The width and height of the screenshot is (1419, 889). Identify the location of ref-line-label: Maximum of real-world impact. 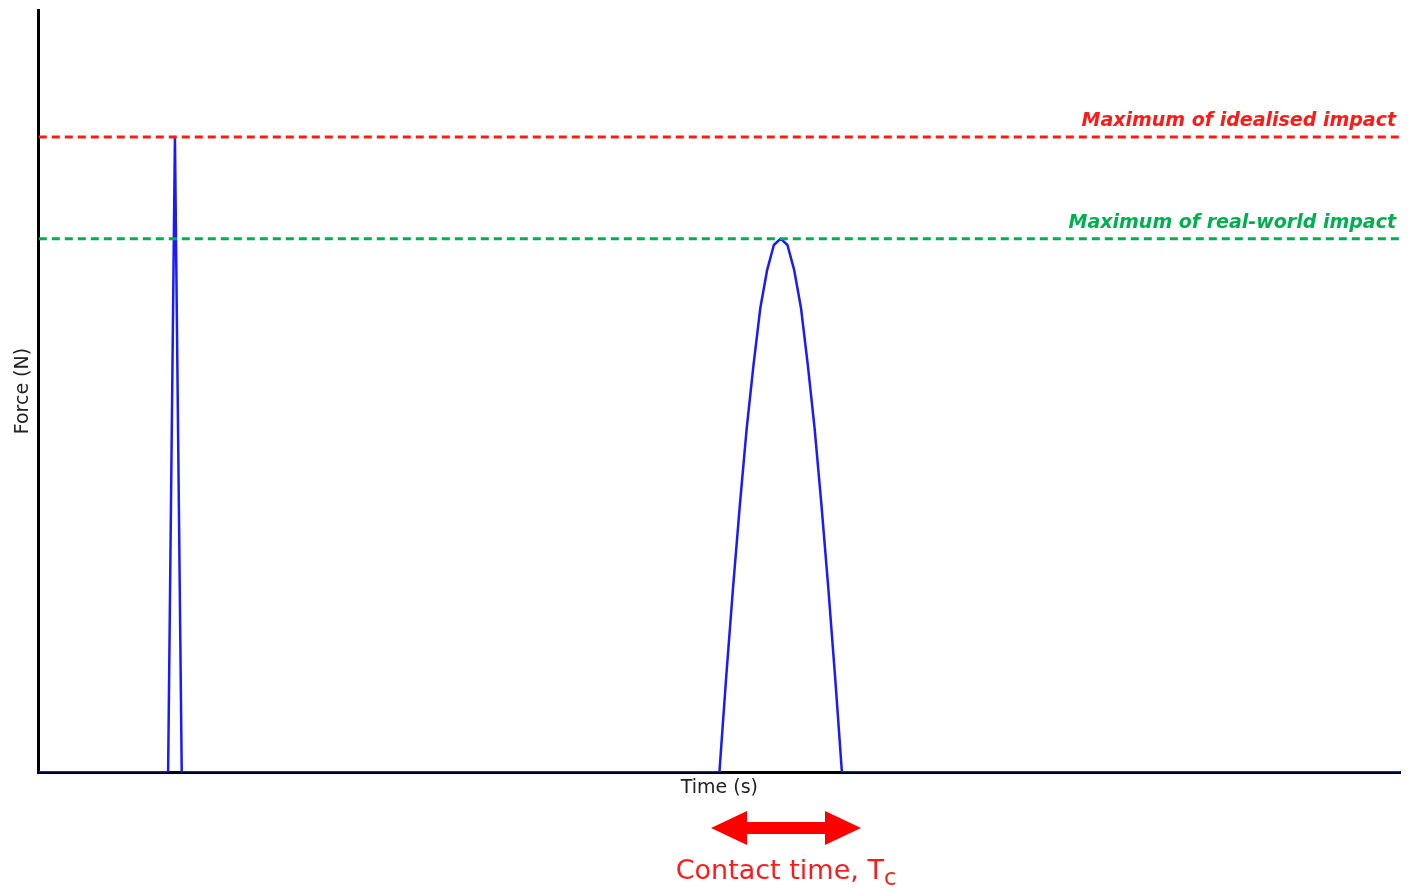
(1232, 221).